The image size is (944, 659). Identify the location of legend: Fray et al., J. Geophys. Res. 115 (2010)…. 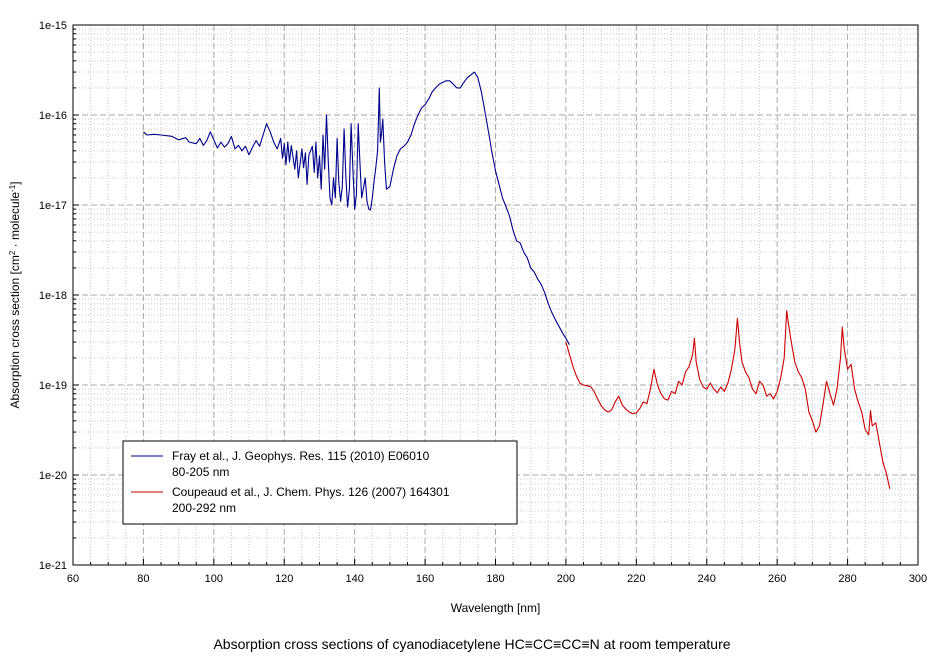
(320, 482).